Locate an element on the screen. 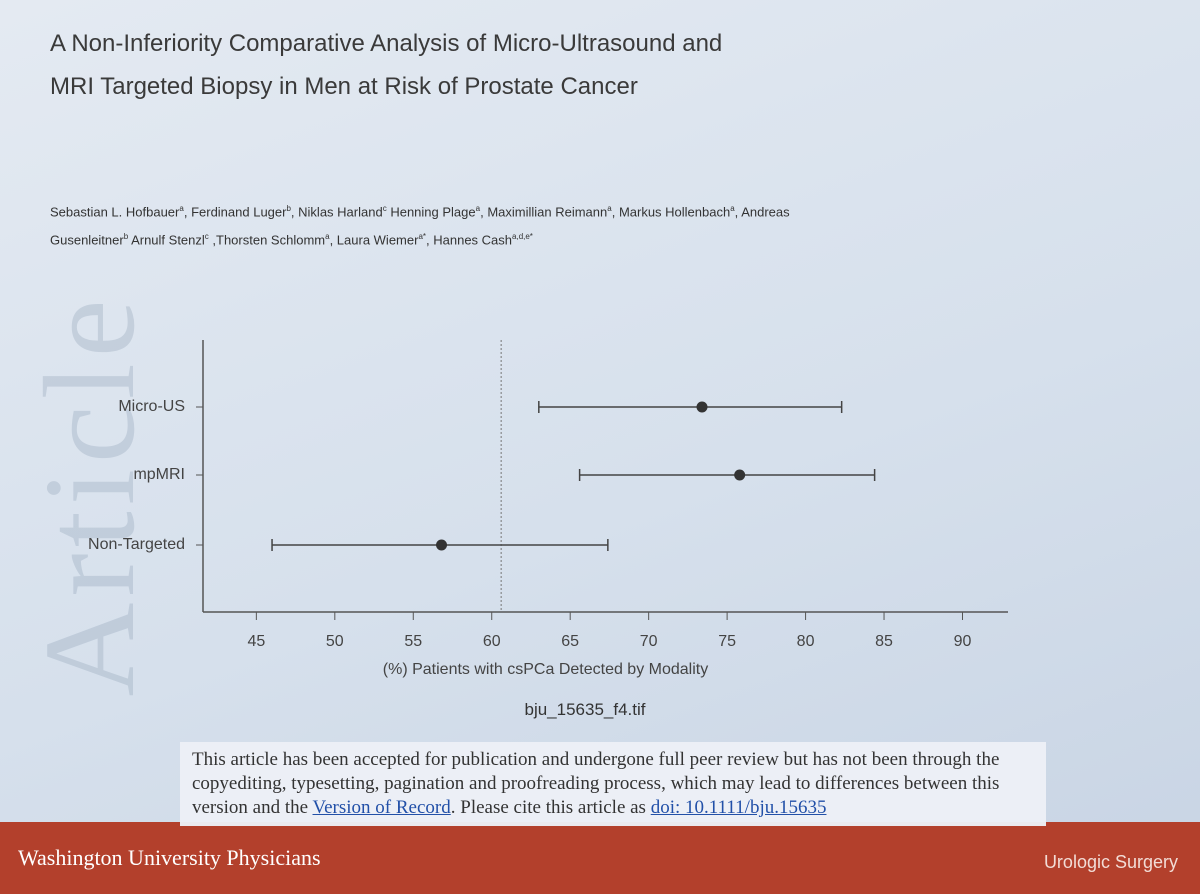 The width and height of the screenshot is (1200, 894). author-name: Markus Hollenbach is located at coordinates (674, 212).